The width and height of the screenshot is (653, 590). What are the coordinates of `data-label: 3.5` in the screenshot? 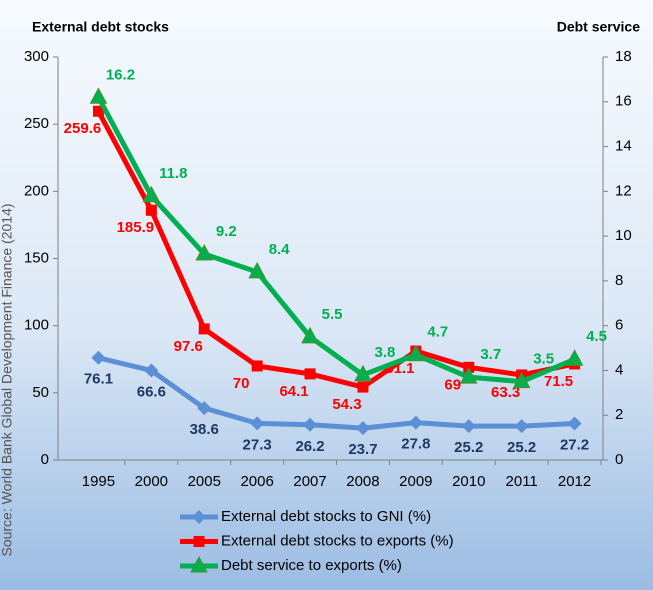 It's located at (543, 359).